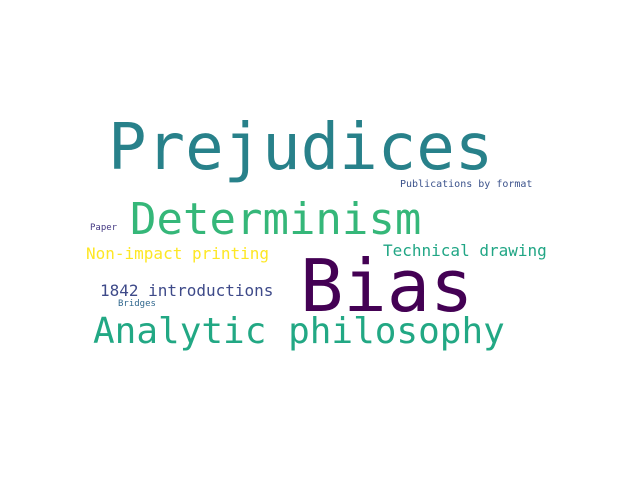  I want to click on word-determinism: Determinism, so click(276, 219).